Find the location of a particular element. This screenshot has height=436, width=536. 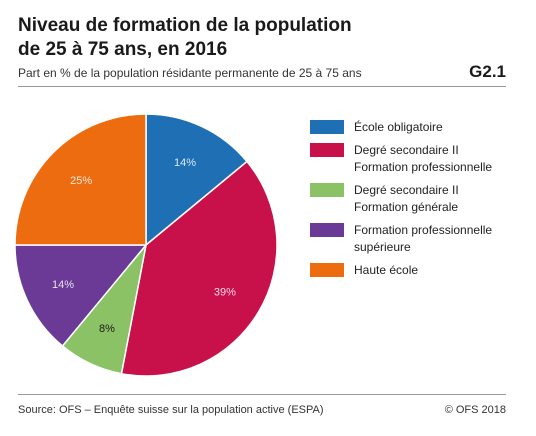

pie-label-3: 8% is located at coordinates (107, 329).